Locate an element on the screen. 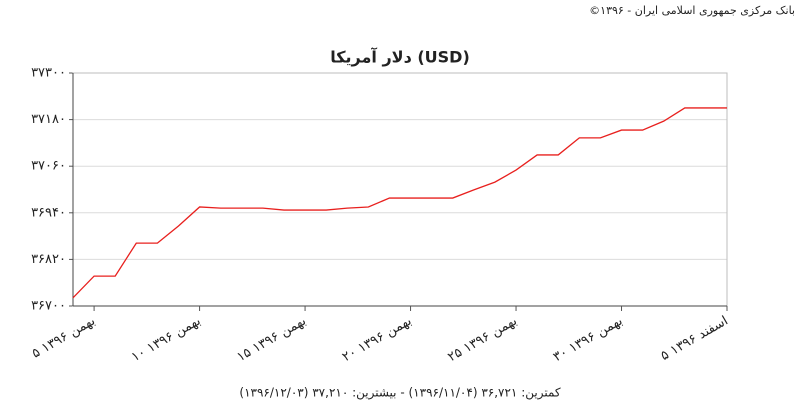 The height and width of the screenshot is (407, 800). source: بانک مرکزی جمهوری اسلامی ایران - ۱۳۹۶© is located at coordinates (692, 10).